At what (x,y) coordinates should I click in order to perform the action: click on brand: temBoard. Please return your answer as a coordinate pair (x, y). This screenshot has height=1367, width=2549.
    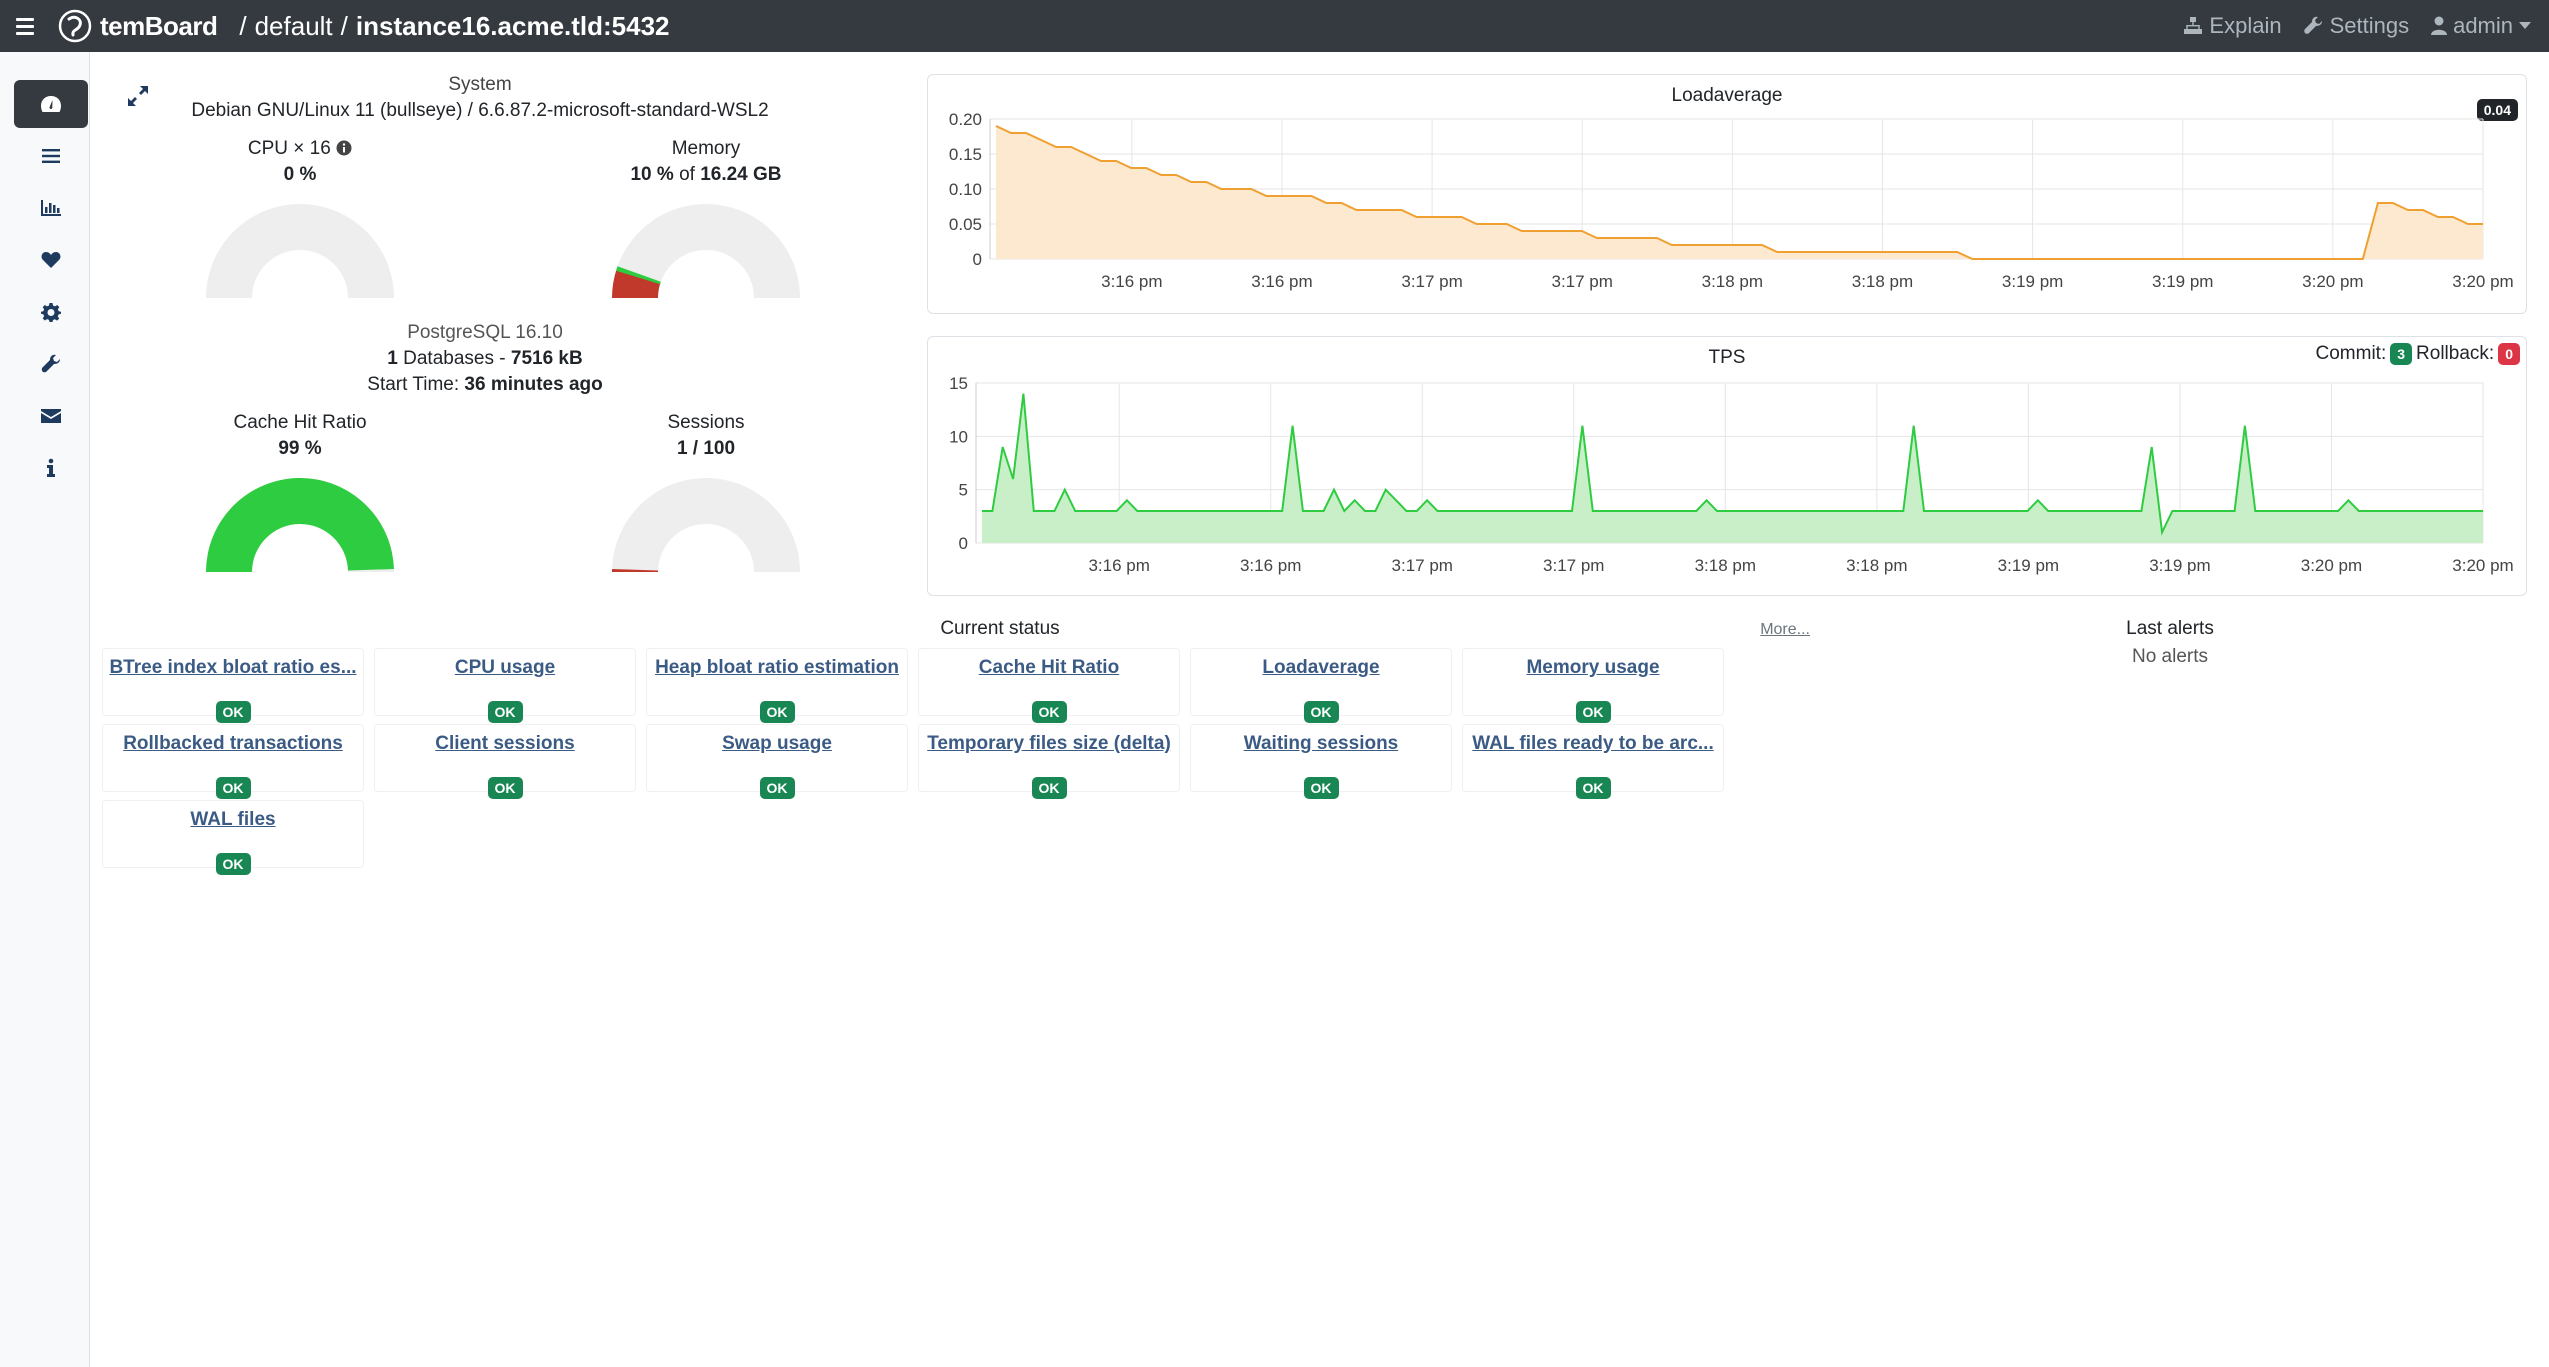
    Looking at the image, I should click on (138, 26).